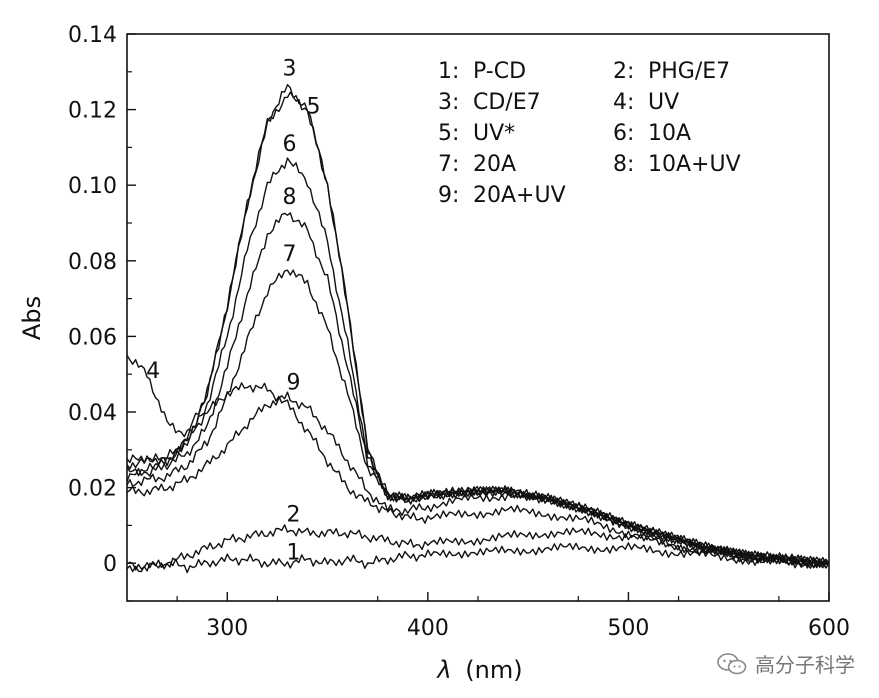 The width and height of the screenshot is (879, 698). I want to click on legend-number: 1:, so click(448, 71).